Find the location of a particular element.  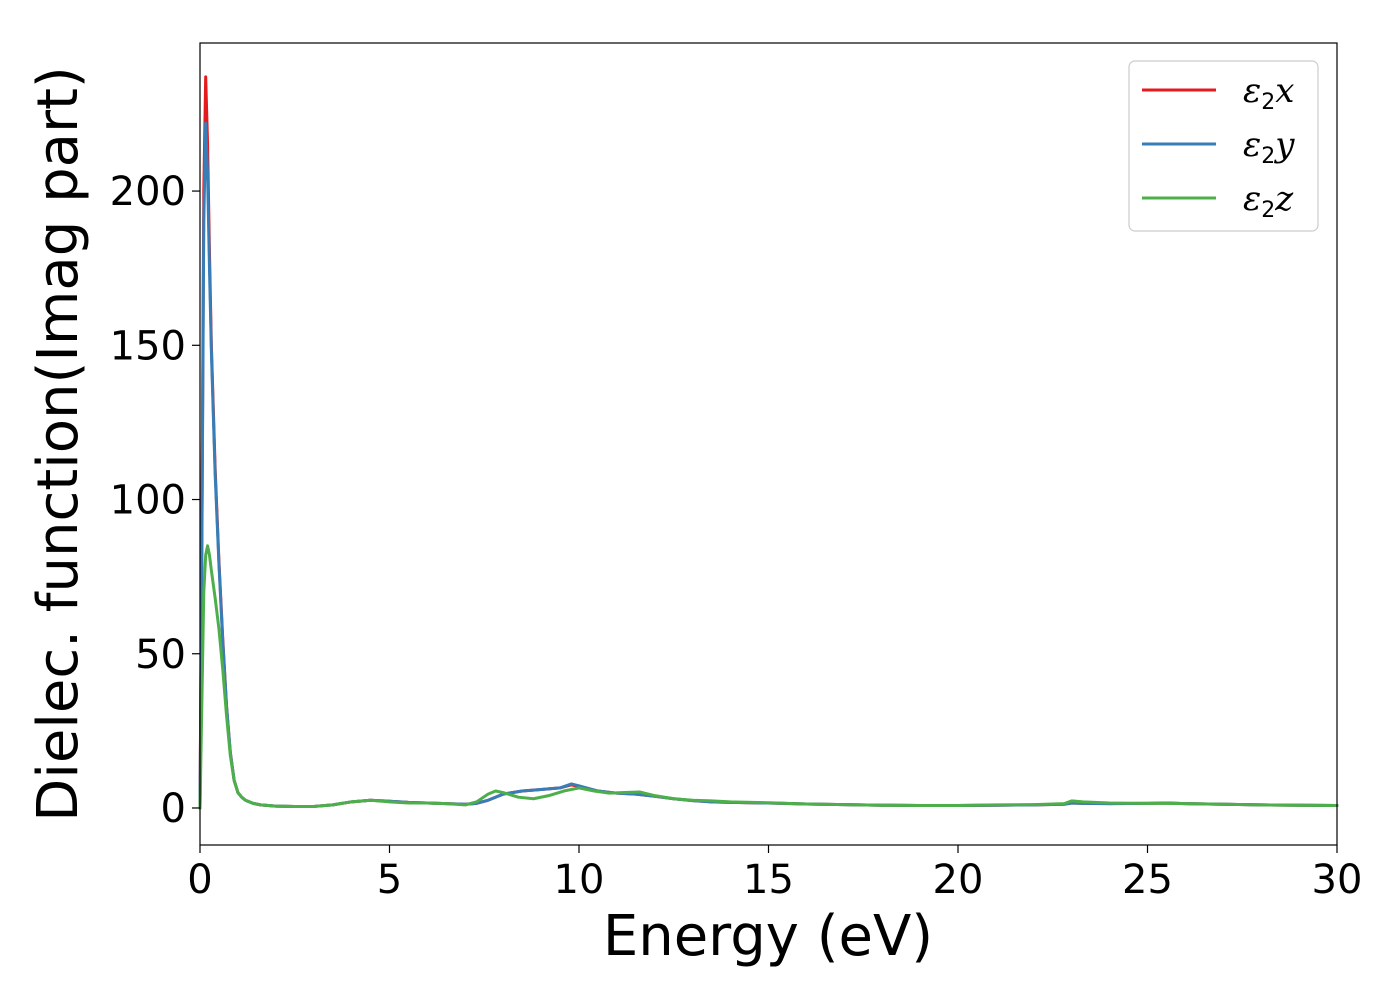

x-tick-label: 15 is located at coordinates (768, 880).